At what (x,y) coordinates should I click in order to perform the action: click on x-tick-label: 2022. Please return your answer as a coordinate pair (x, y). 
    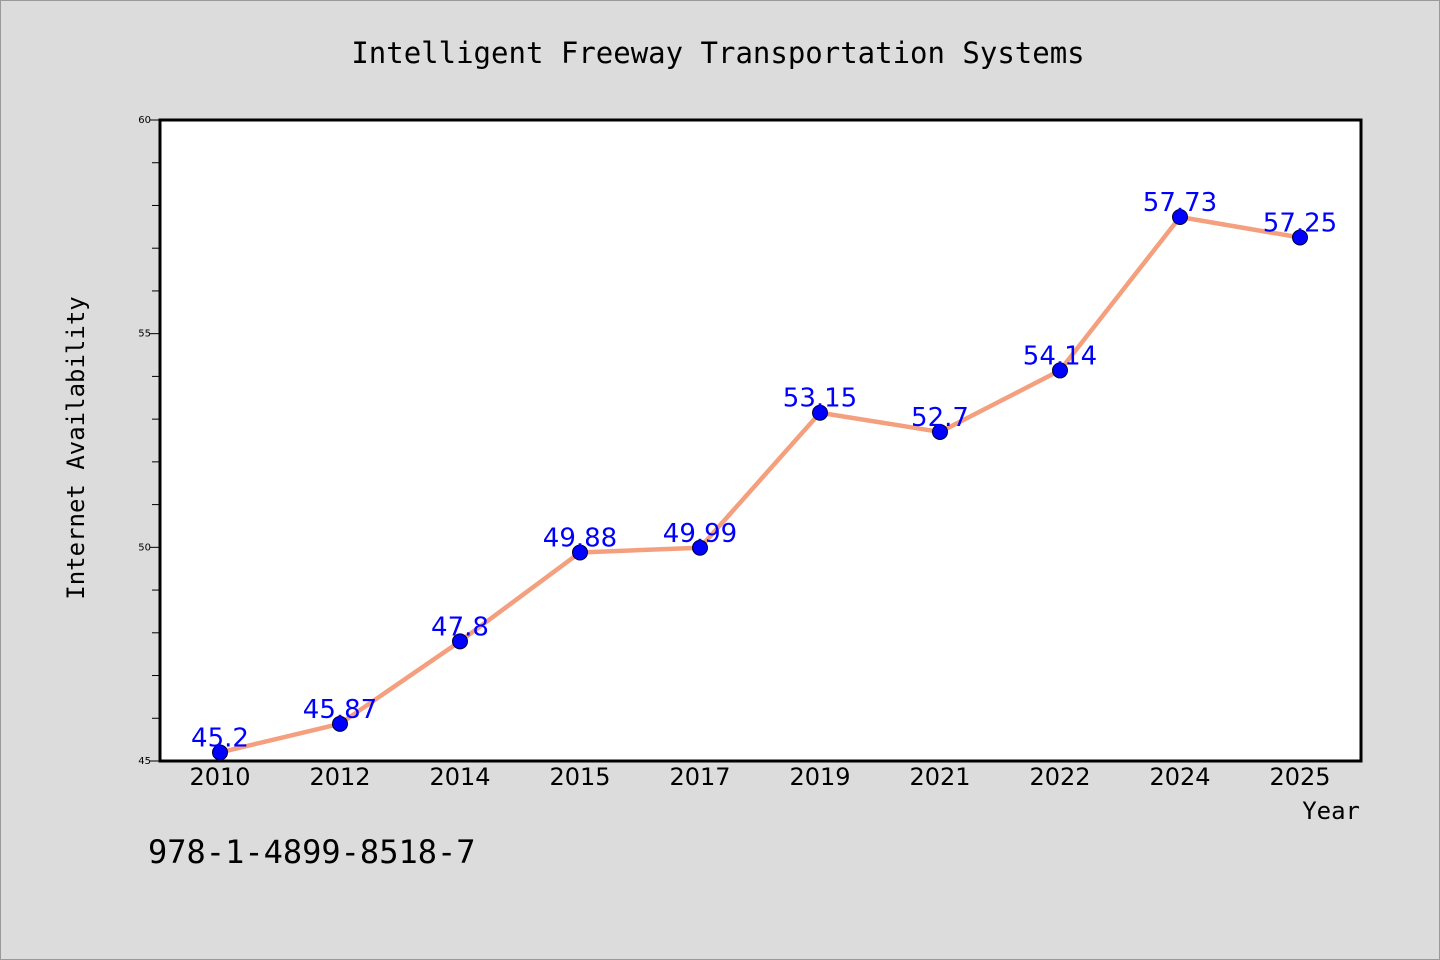
    Looking at the image, I should click on (1059, 777).